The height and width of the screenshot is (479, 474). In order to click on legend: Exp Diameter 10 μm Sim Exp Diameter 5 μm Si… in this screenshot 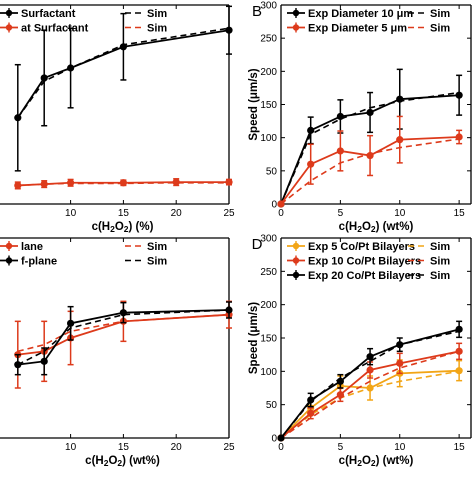, I will do `click(368, 21)`.